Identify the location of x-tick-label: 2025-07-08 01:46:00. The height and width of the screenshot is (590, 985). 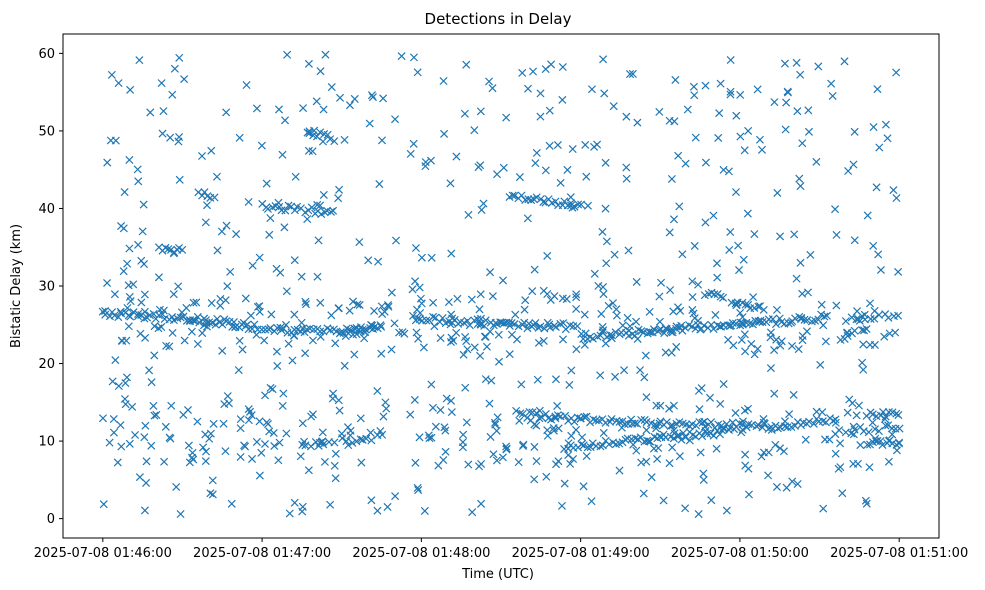
(103, 553).